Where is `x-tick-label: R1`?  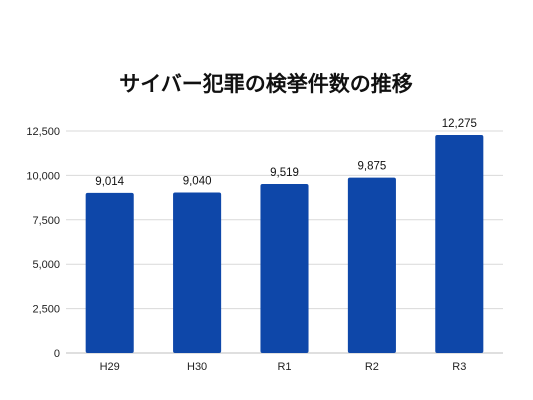
x-tick-label: R1 is located at coordinates (284, 367).